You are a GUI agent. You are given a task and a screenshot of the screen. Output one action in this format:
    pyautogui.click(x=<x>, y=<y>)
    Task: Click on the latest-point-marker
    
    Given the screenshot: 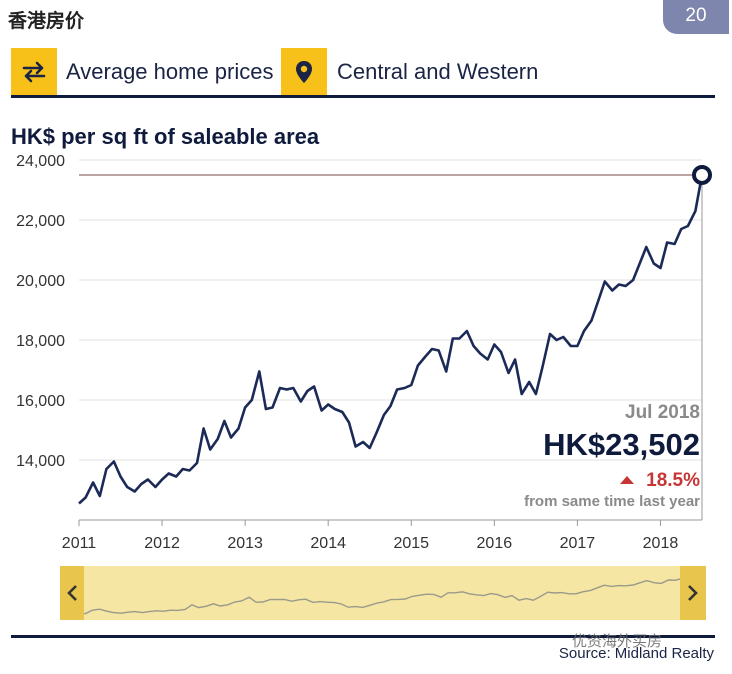 What is the action you would take?
    pyautogui.click(x=702, y=174)
    